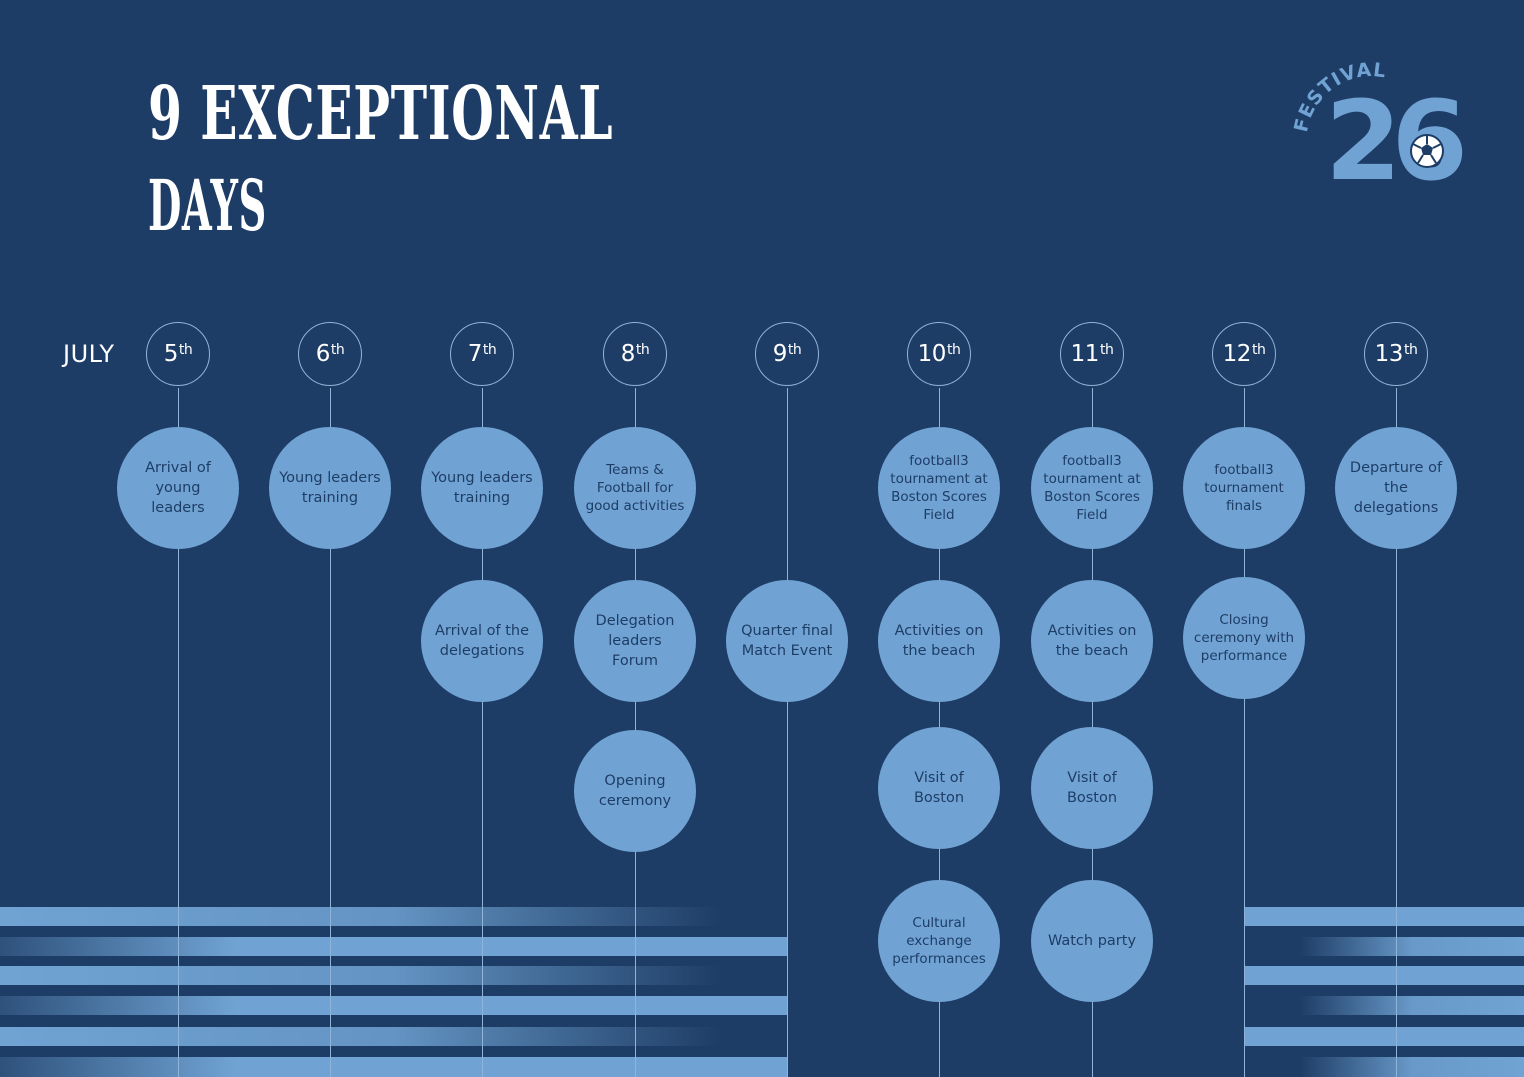 The width and height of the screenshot is (1524, 1077). What do you see at coordinates (635, 791) in the screenshot?
I see `event-circle: Opening ceremony` at bounding box center [635, 791].